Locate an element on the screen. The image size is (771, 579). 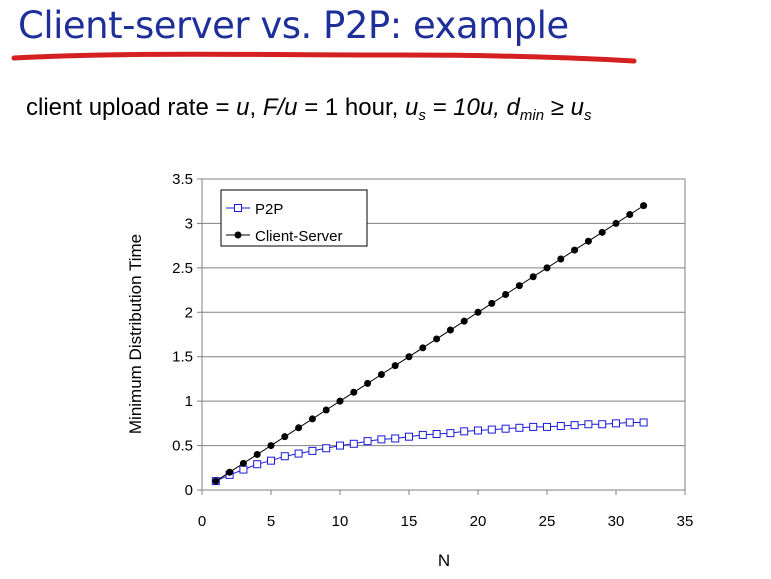
y-tick-label-6: 3 is located at coordinates (189, 223).